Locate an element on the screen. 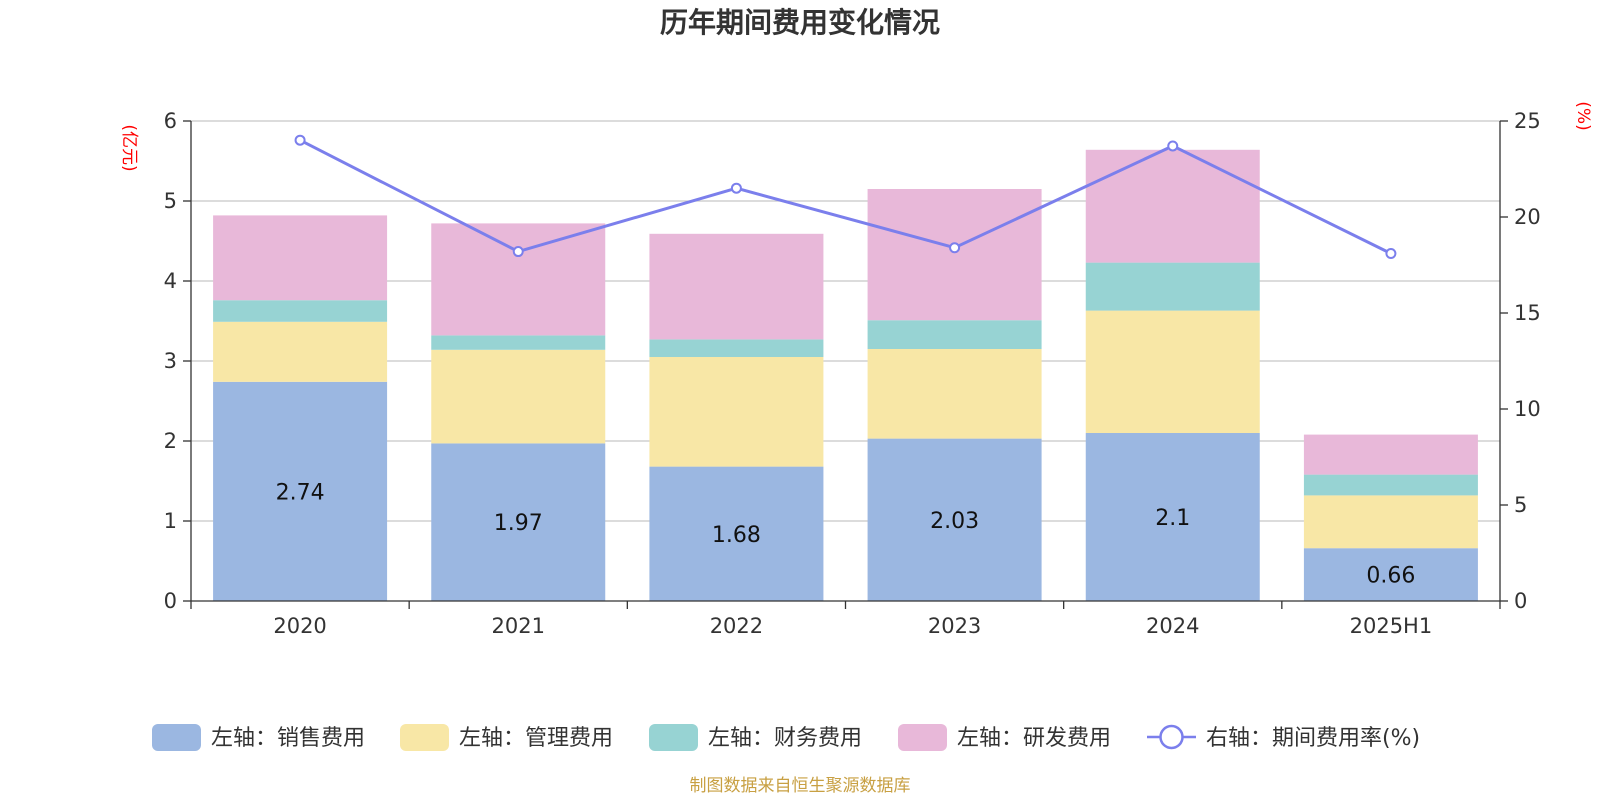 The height and width of the screenshot is (800, 1600). x-axis-tick-label: 2025H1 is located at coordinates (1391, 626).